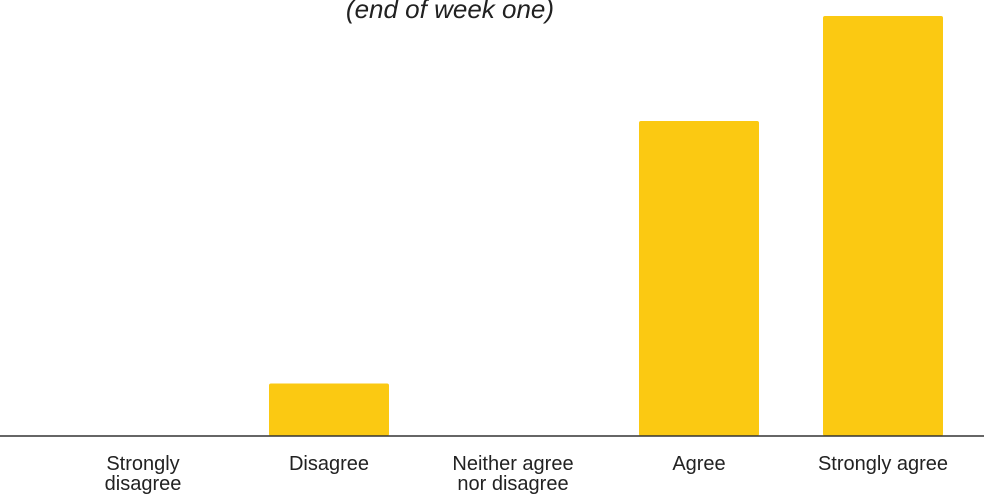 The image size is (984, 494). What do you see at coordinates (698, 464) in the screenshot?
I see `x-tick-label: Agree` at bounding box center [698, 464].